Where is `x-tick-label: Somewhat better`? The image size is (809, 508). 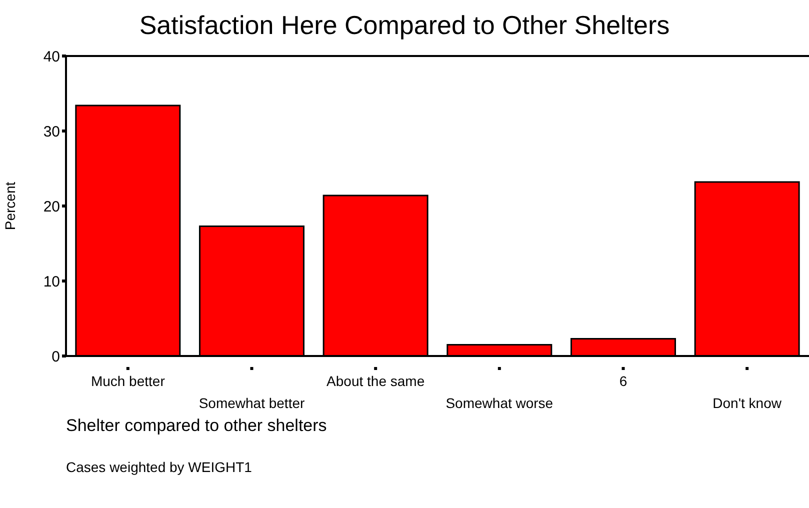 x-tick-label: Somewhat better is located at coordinates (251, 403).